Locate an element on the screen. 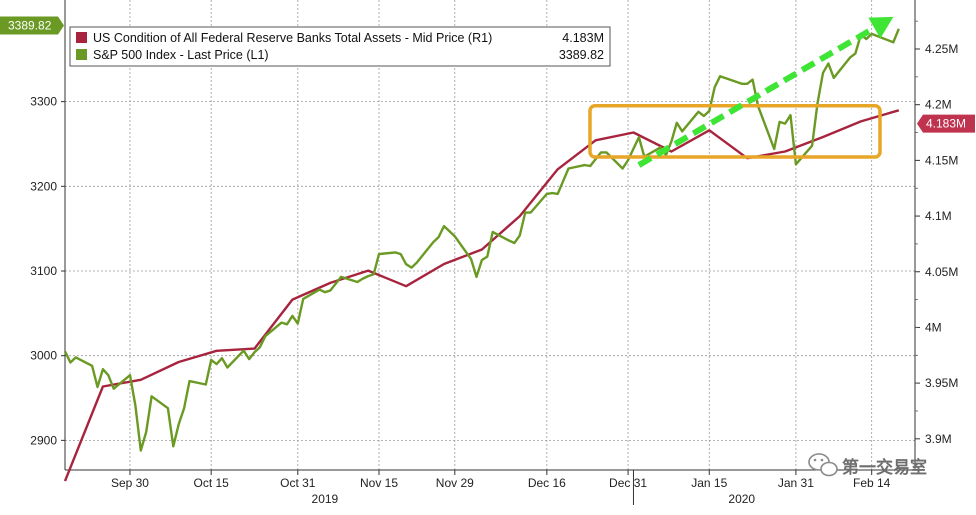  legend-swatch-fed-assets is located at coordinates (81, 37).